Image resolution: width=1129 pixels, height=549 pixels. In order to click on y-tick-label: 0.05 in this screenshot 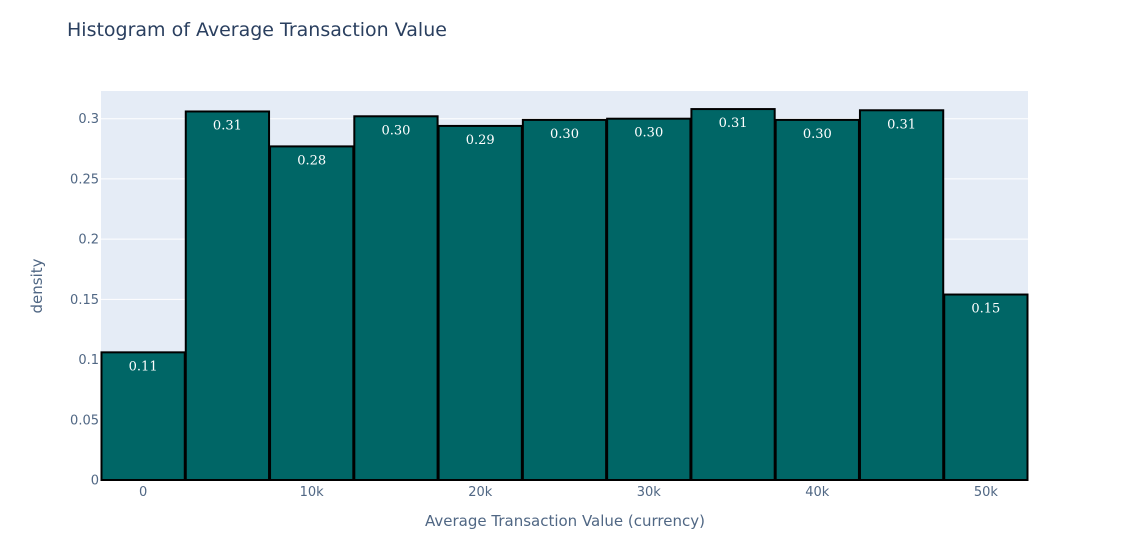, I will do `click(84, 420)`.